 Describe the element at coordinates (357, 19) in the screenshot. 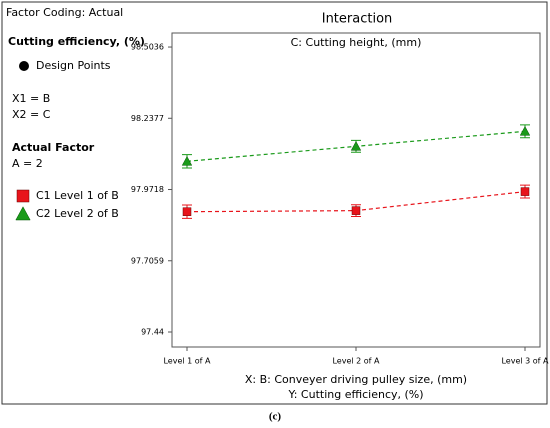

I see `chart-title: Interaction` at that location.